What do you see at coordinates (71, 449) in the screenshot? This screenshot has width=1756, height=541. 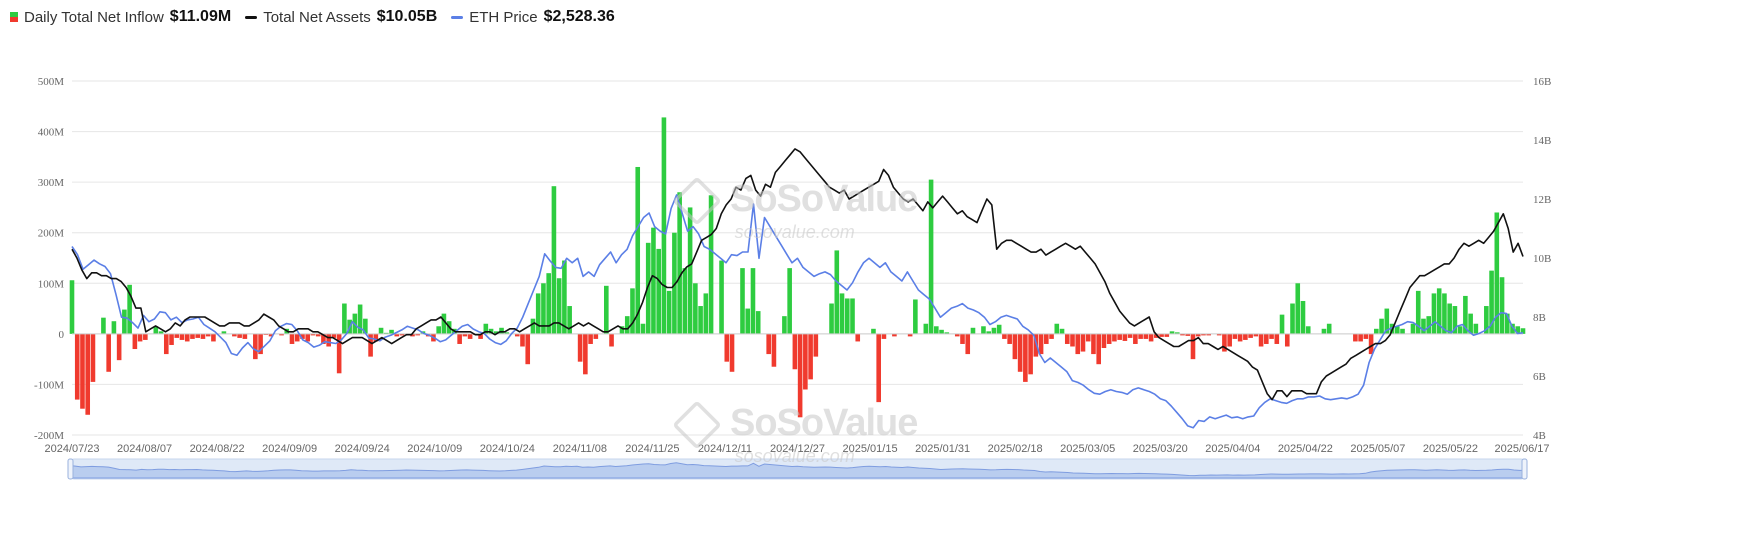 I see `x-tick-label: 2024/07/23` at bounding box center [71, 449].